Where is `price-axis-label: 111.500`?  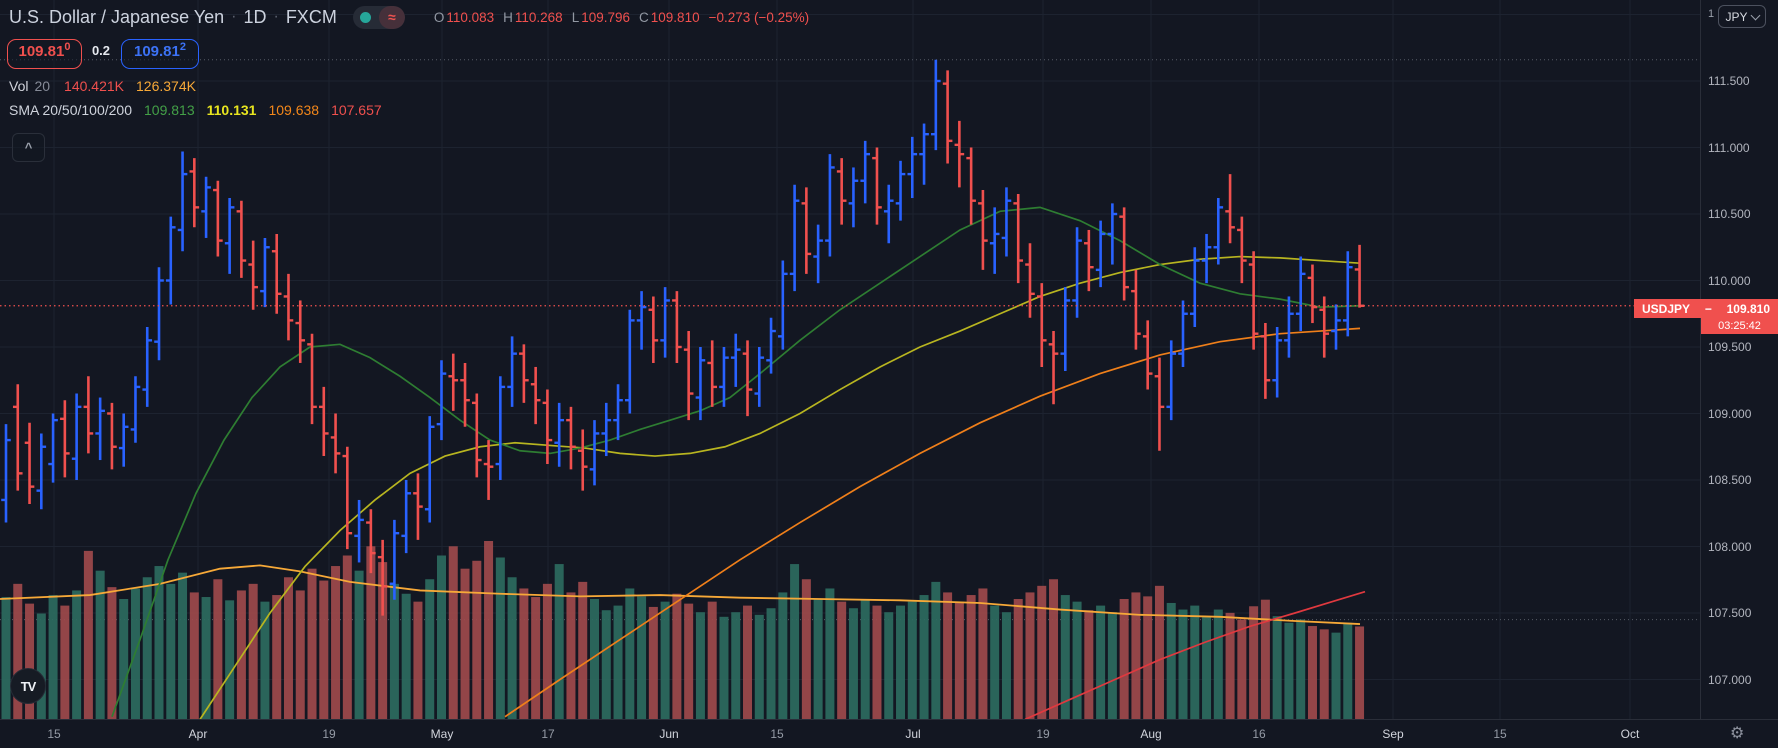
price-axis-label: 111.500 is located at coordinates (1729, 81).